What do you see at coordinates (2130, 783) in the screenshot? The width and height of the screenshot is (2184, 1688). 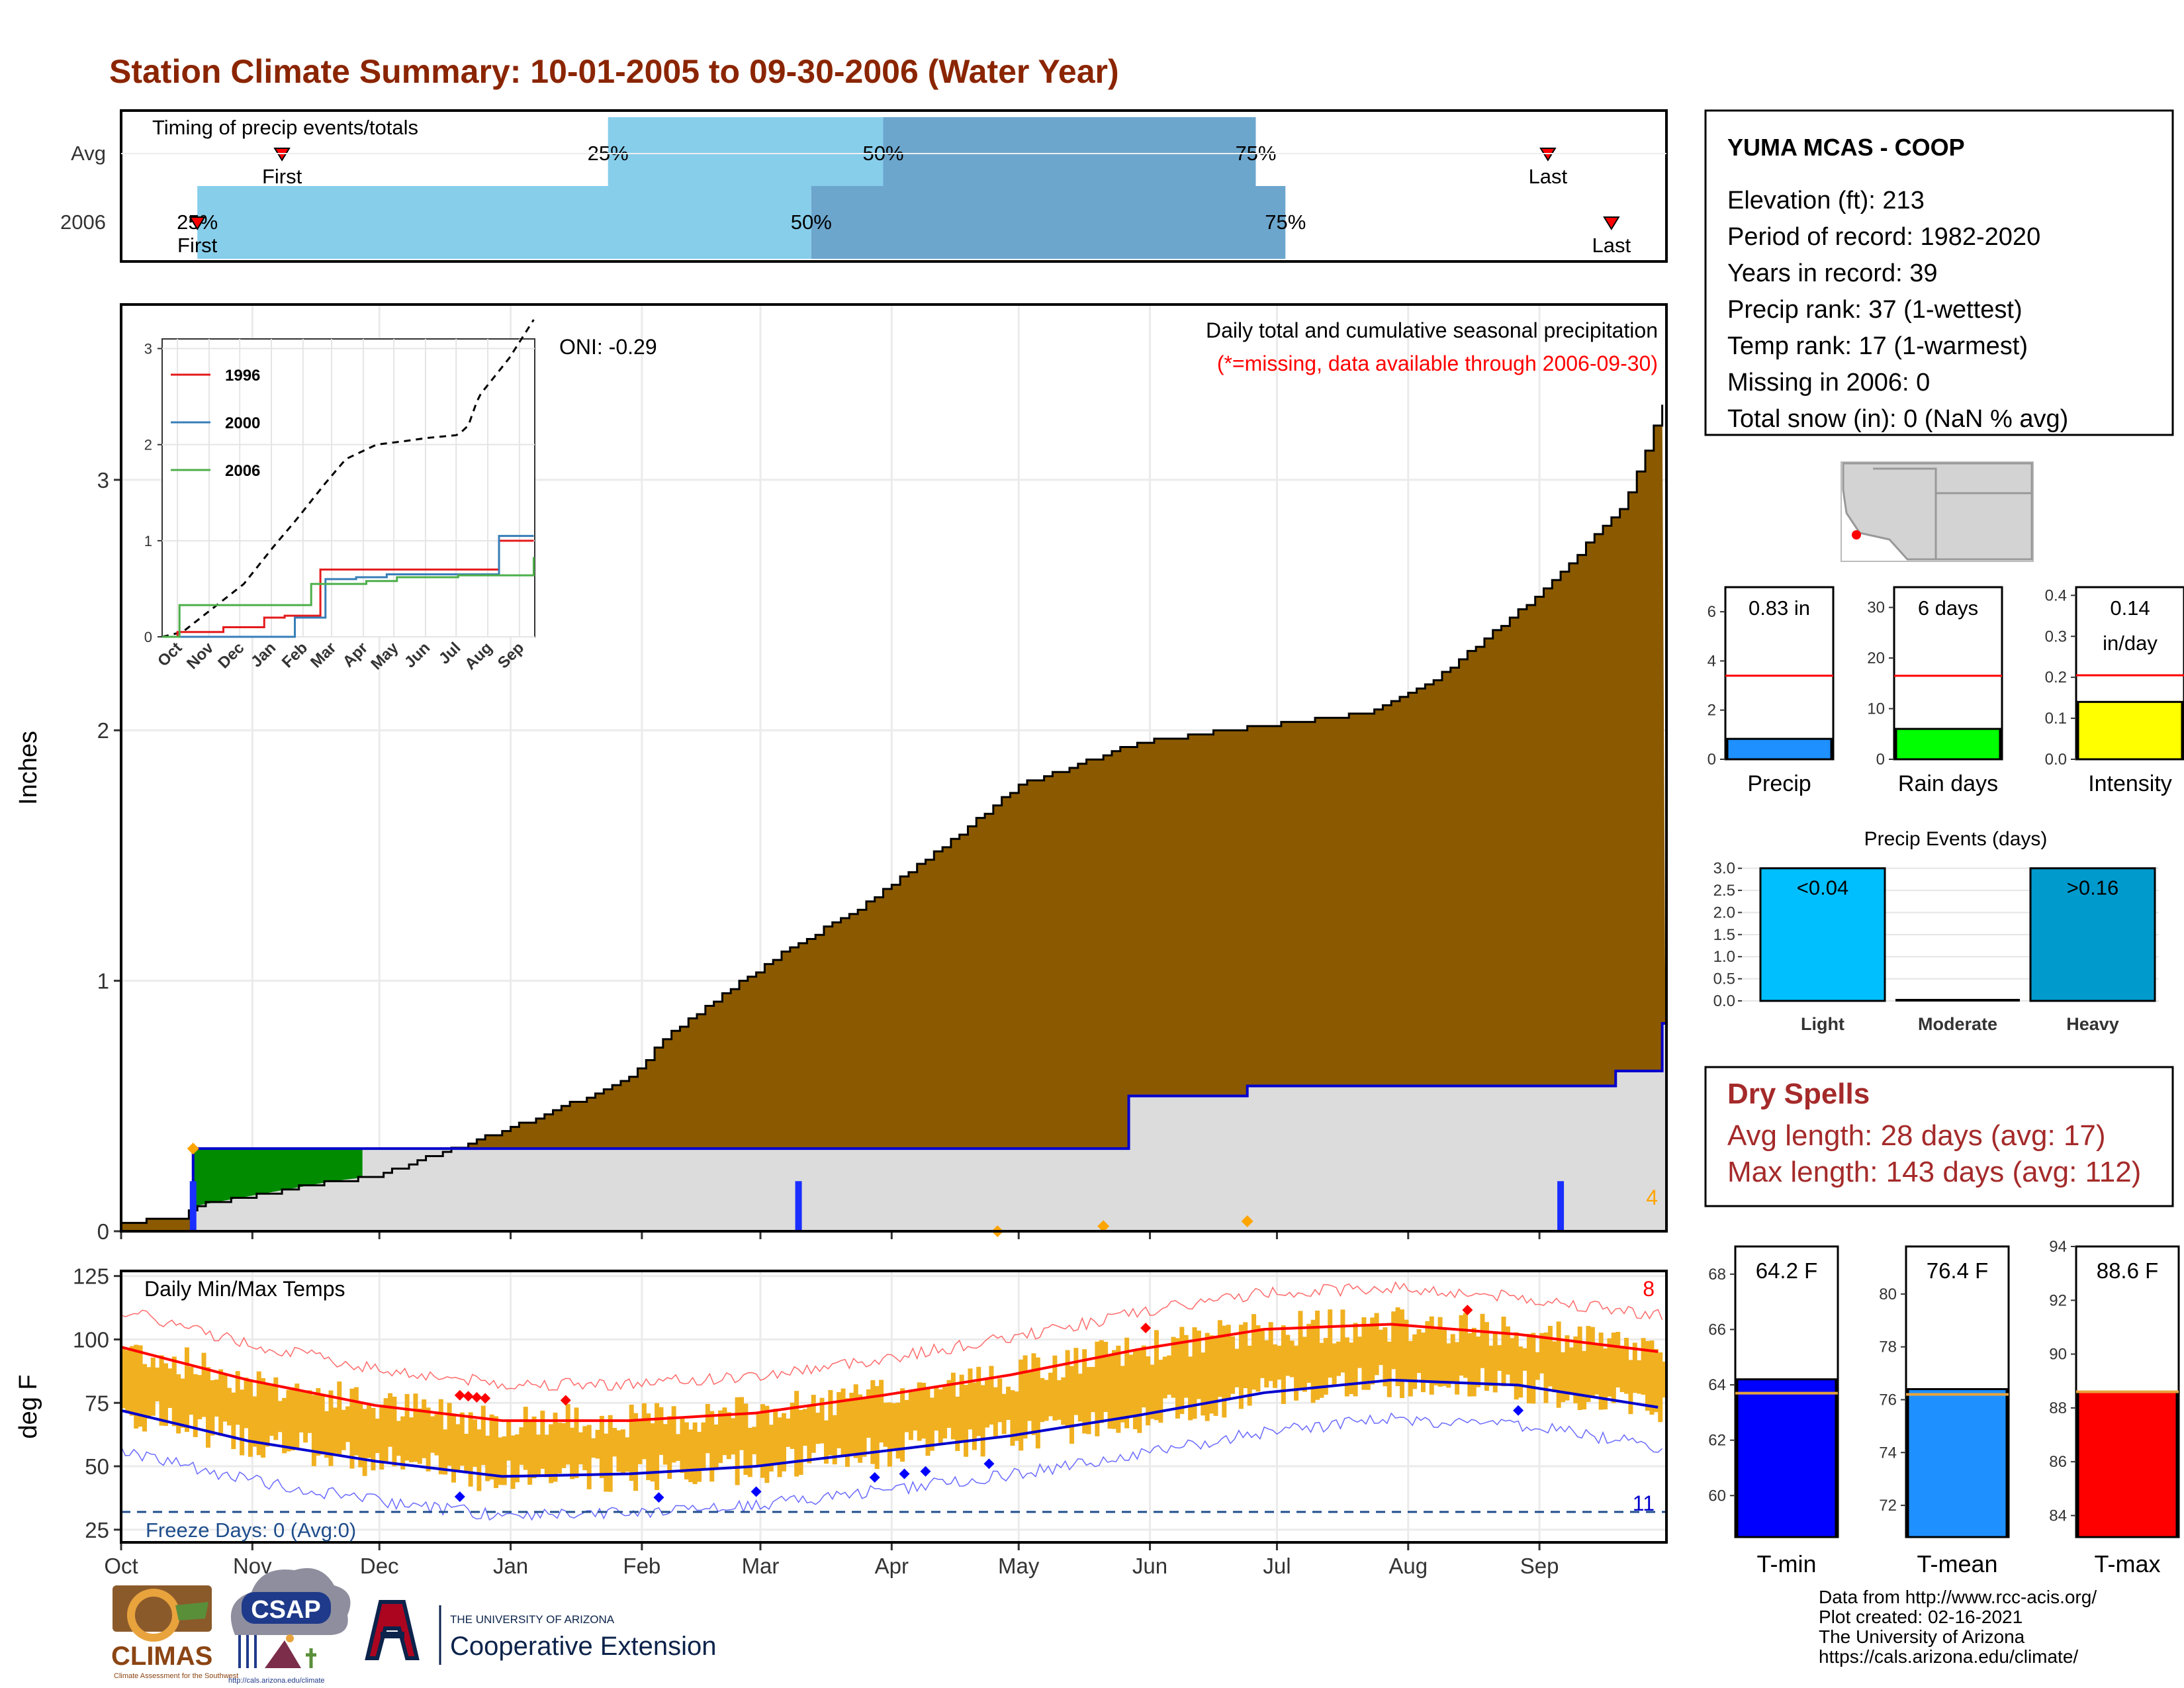 I see `precip-stat-name: Intensity` at bounding box center [2130, 783].